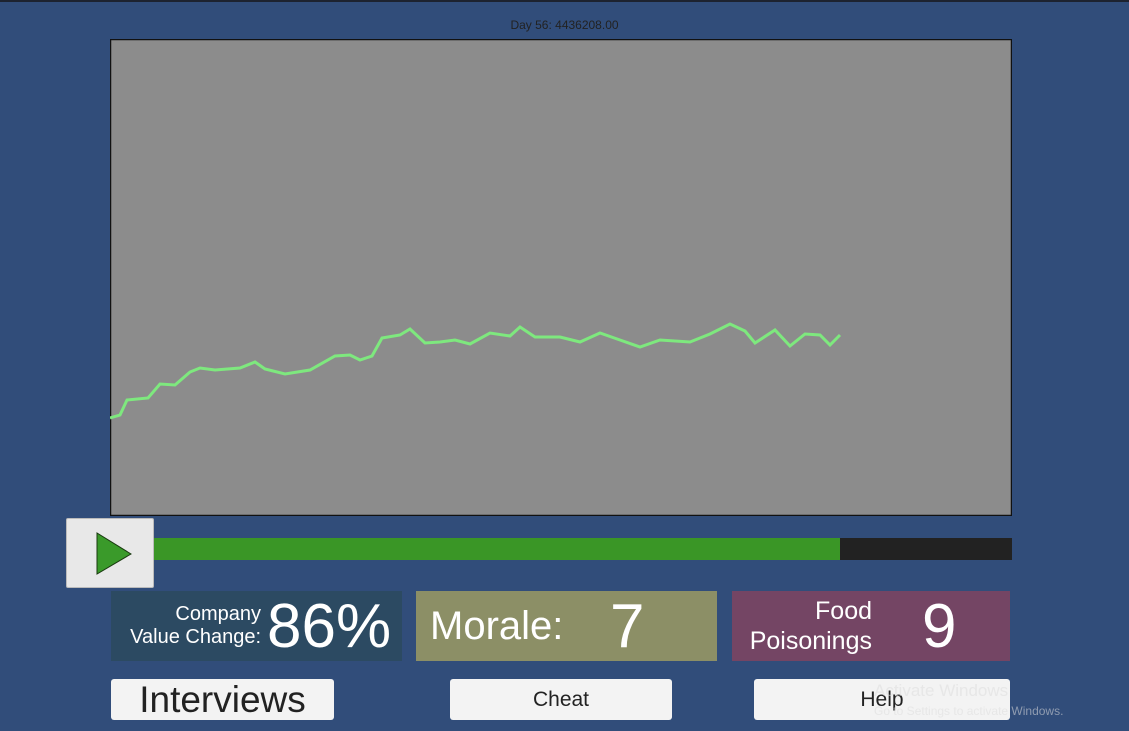  What do you see at coordinates (843, 611) in the screenshot?
I see `stat-label: Food` at bounding box center [843, 611].